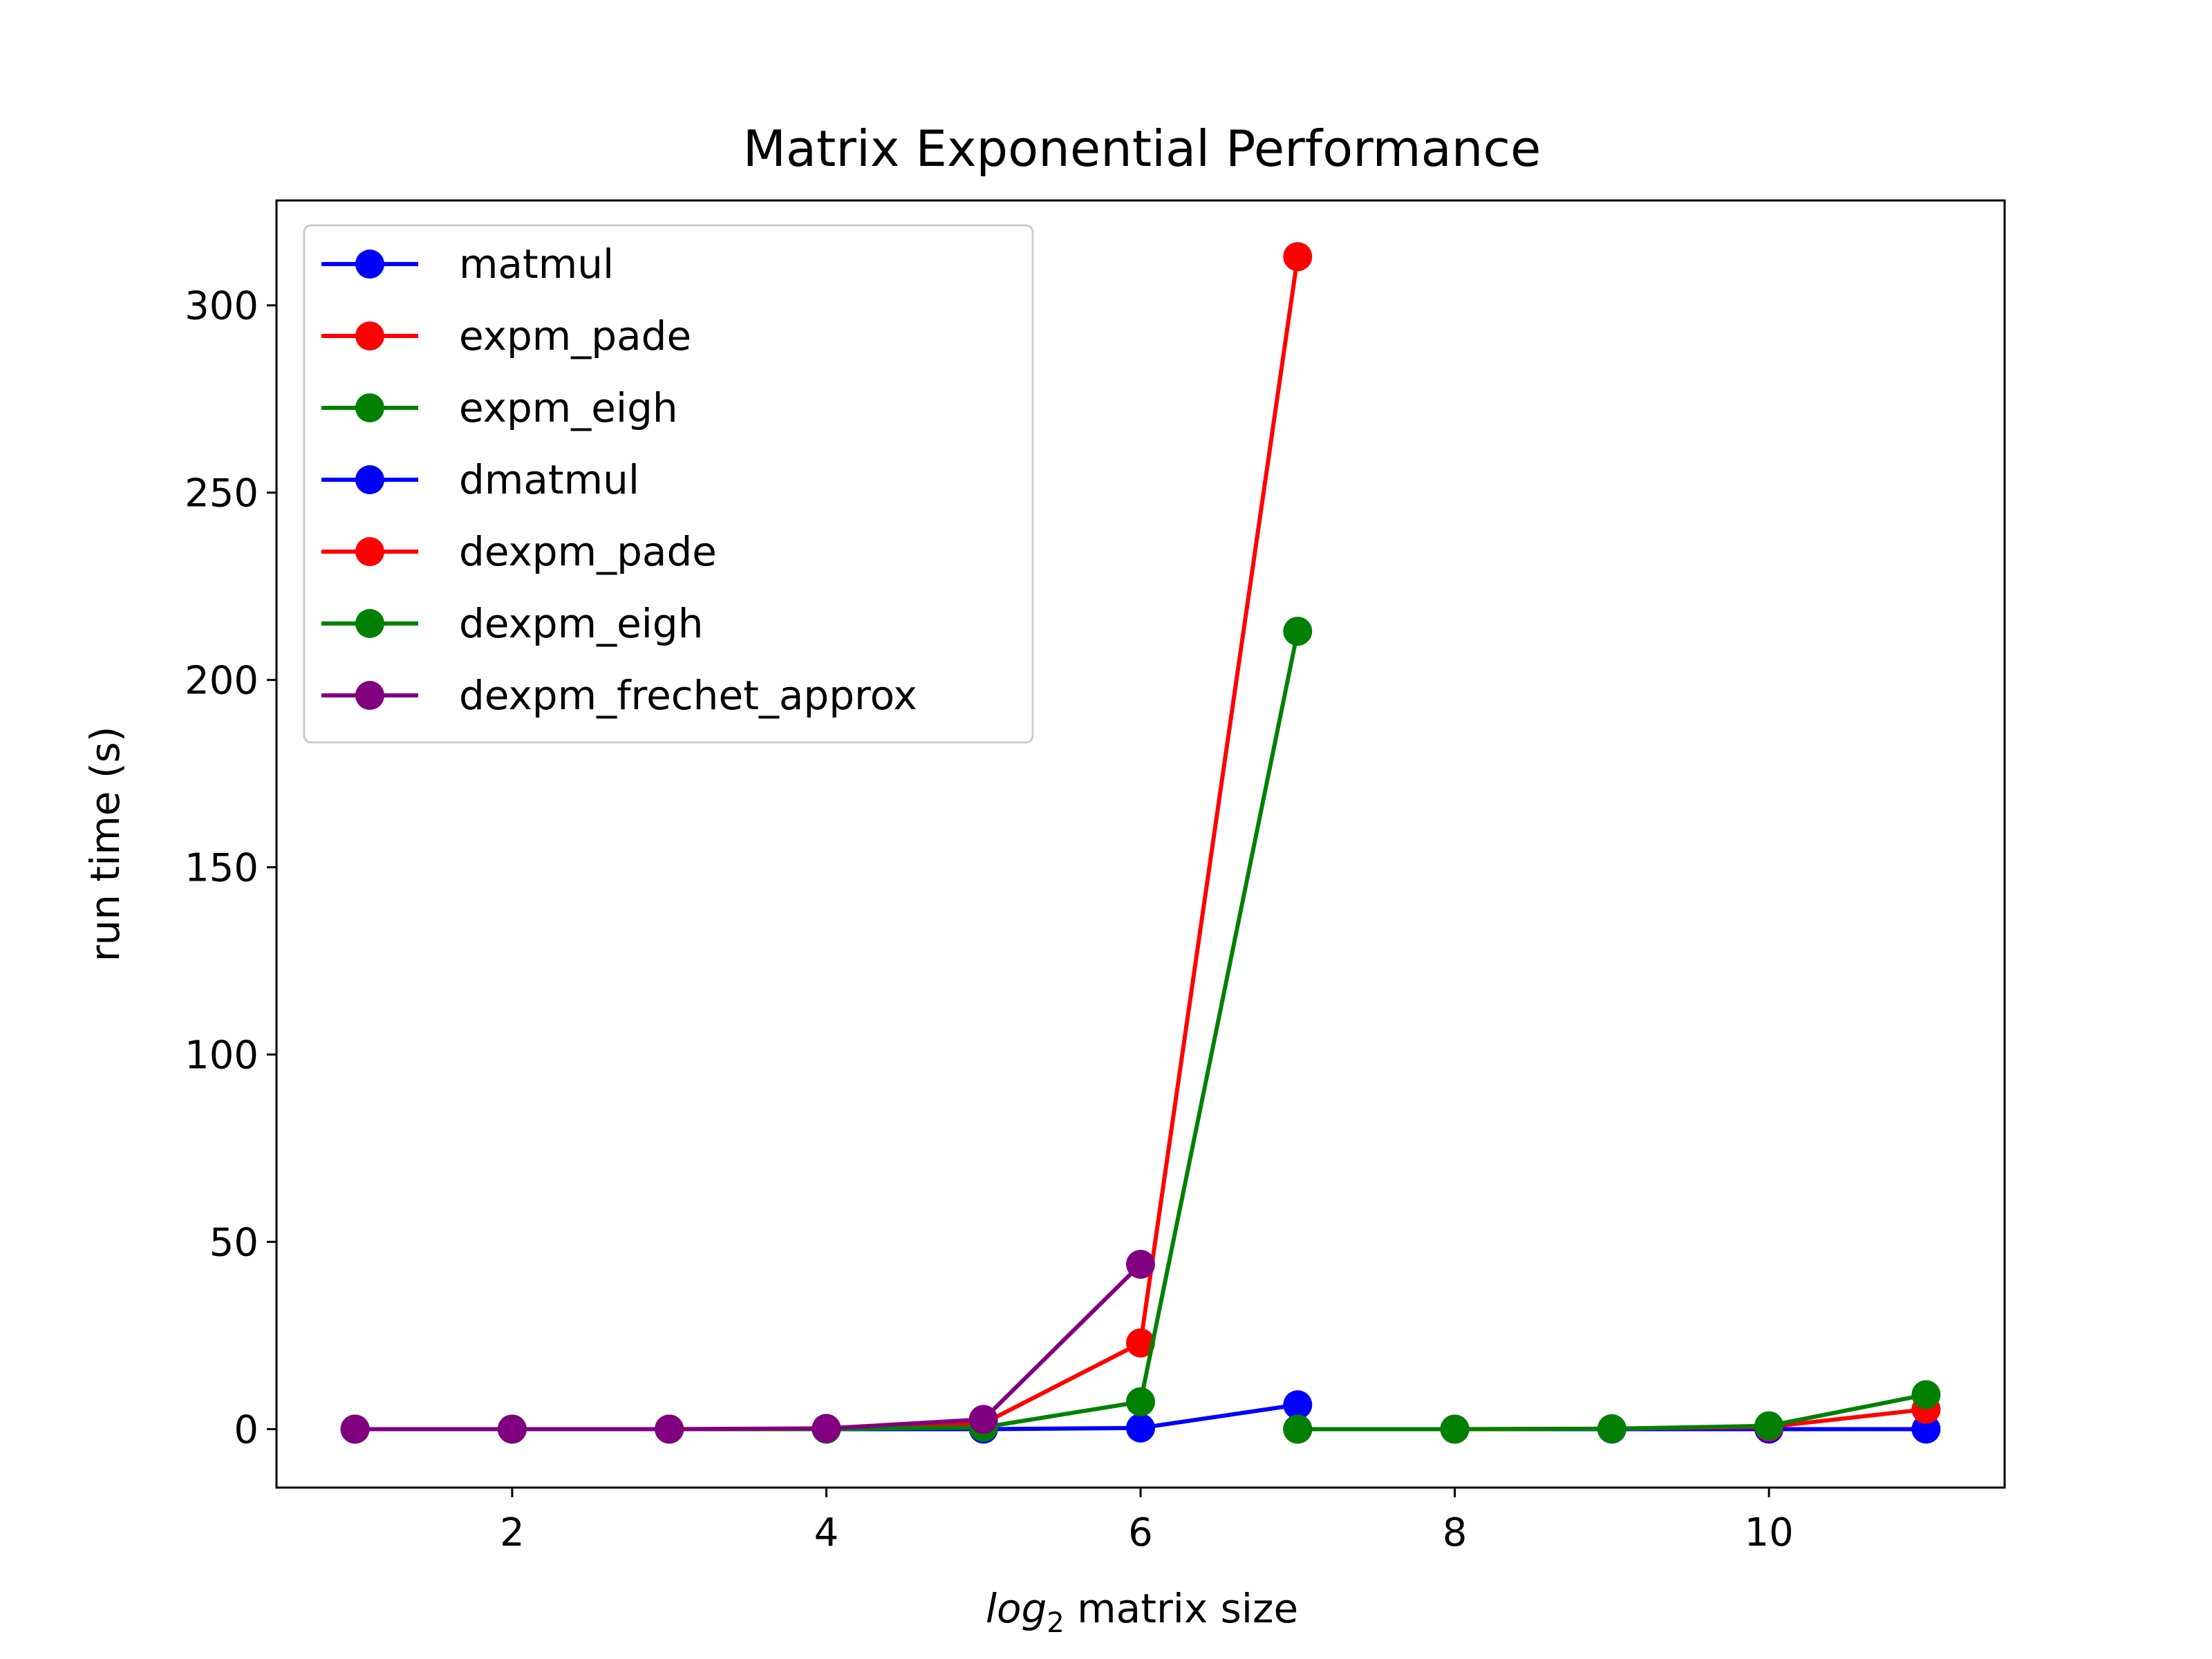  I want to click on x-tick-label: 2, so click(513, 1532).